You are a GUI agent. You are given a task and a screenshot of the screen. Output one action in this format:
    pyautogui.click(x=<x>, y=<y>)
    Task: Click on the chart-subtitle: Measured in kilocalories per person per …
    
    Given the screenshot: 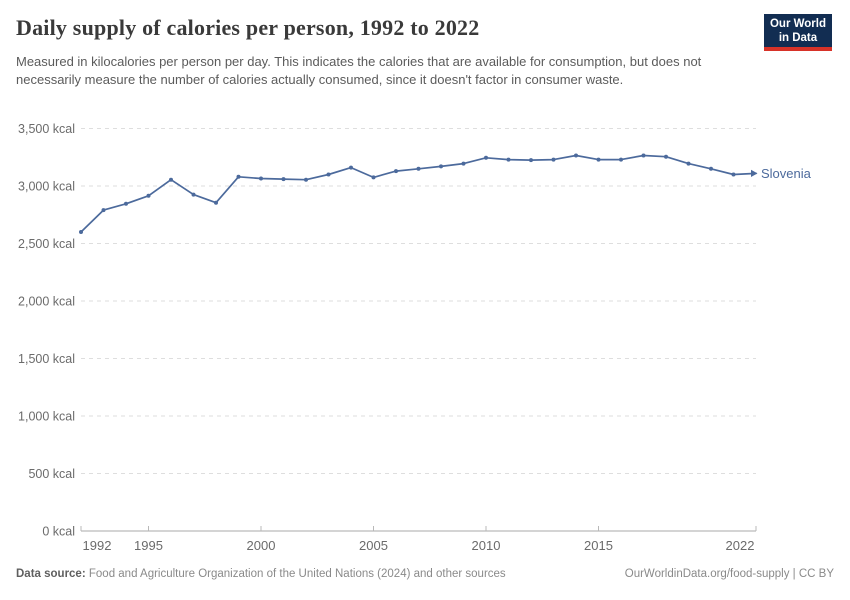 What is the action you would take?
    pyautogui.click(x=359, y=70)
    